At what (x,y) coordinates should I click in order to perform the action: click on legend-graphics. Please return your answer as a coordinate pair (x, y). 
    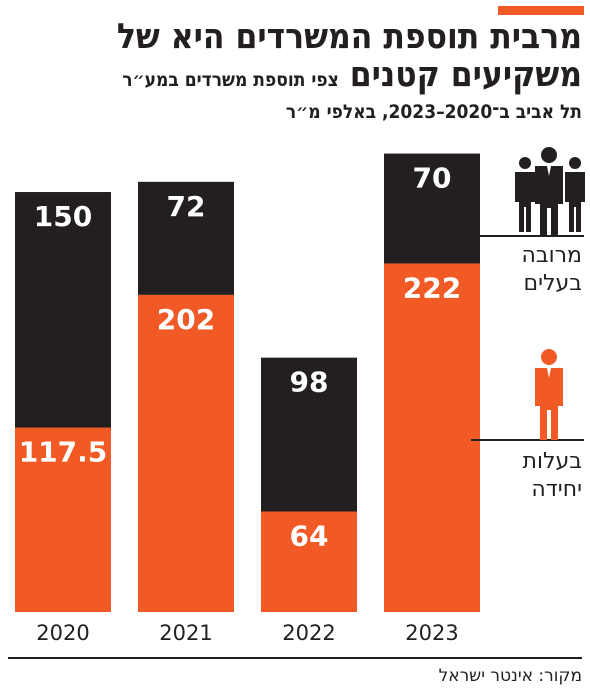
    Looking at the image, I should click on (528, 294).